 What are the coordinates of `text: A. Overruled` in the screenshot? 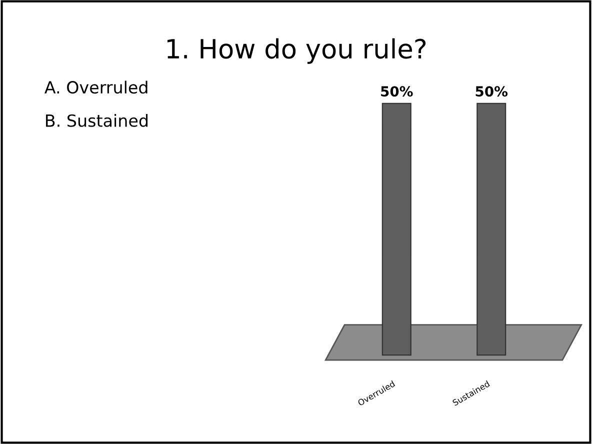 It's located at (96, 87).